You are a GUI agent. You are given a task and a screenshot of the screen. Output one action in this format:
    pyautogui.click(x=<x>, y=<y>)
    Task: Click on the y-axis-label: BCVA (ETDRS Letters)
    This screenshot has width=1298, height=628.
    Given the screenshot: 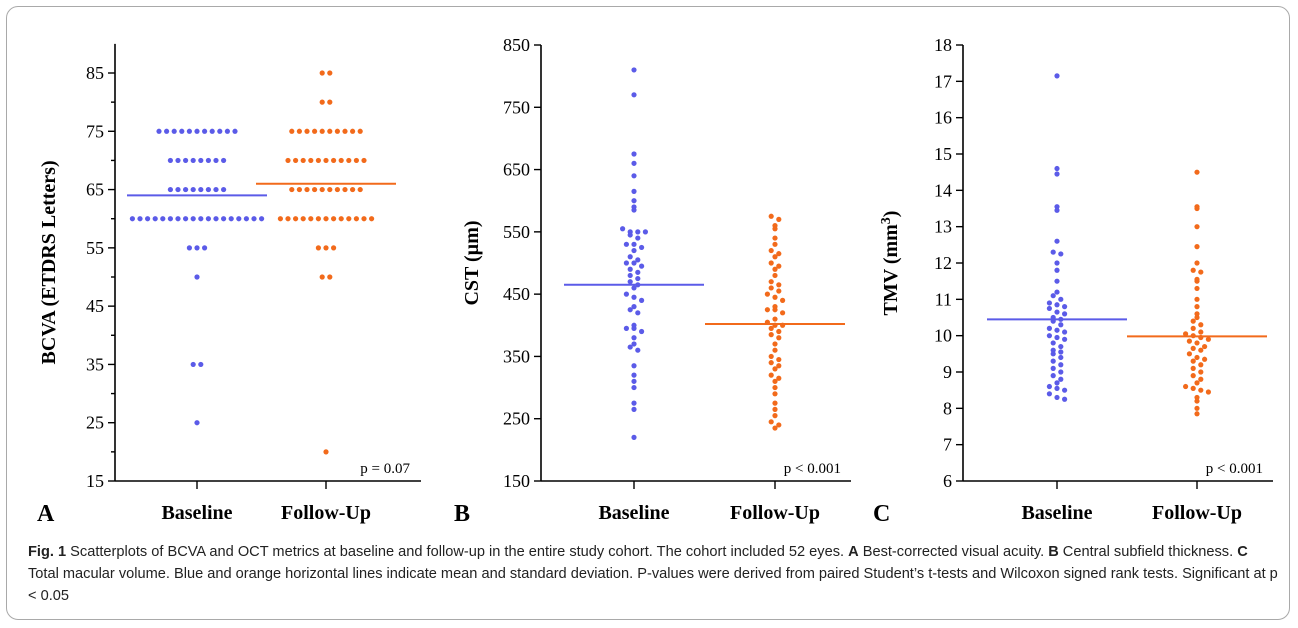 What is the action you would take?
    pyautogui.click(x=49, y=262)
    